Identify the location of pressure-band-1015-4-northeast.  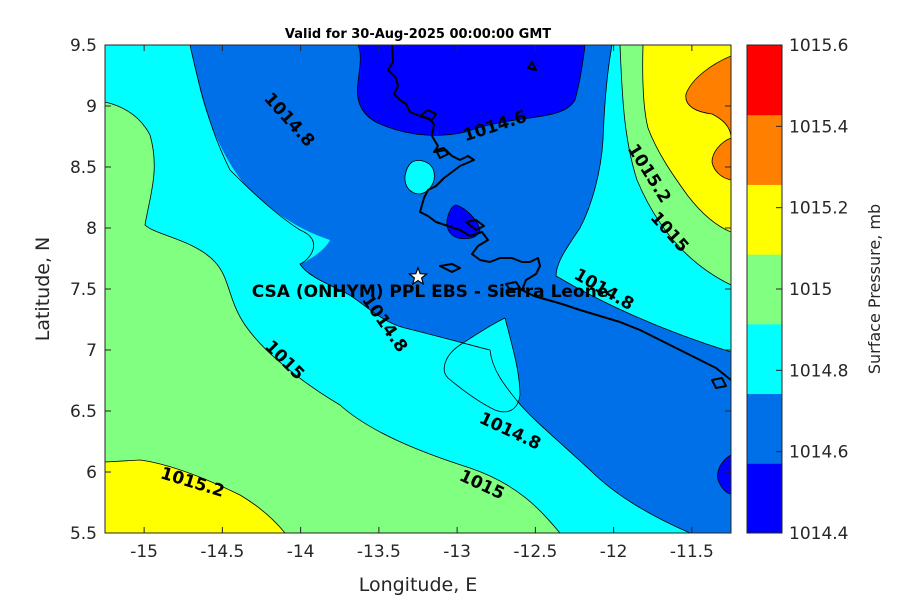
(708, 118).